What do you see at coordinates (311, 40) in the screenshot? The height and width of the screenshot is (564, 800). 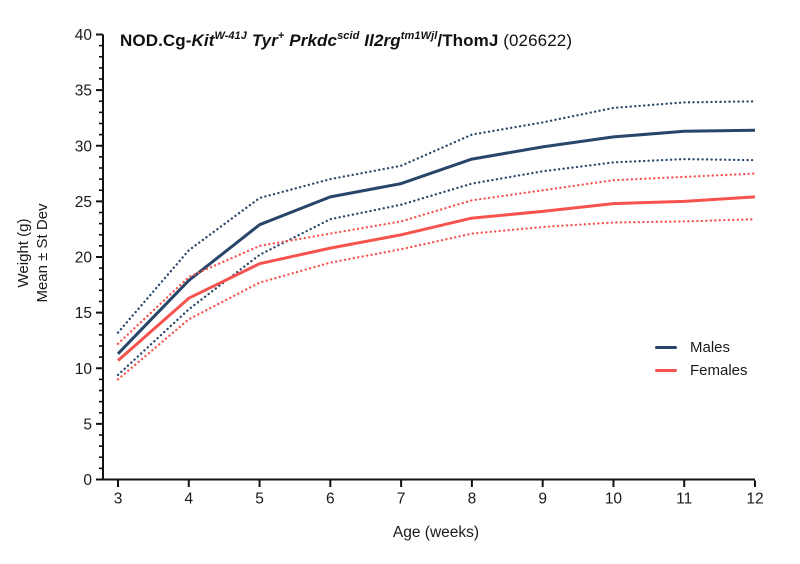 I see `title-segment: Prkdc` at bounding box center [311, 40].